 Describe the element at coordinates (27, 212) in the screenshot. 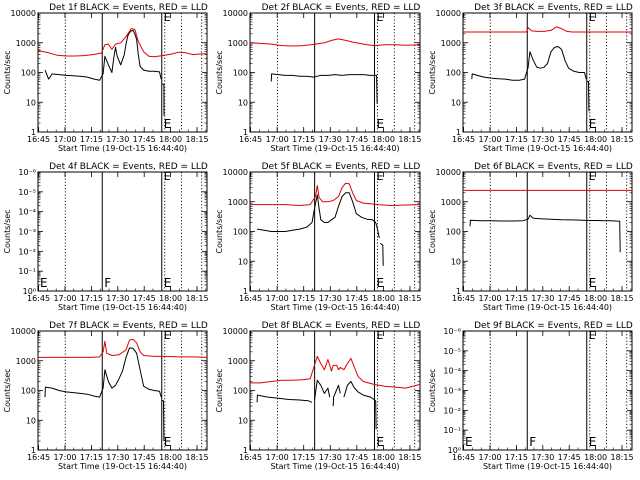

I see `y-tick-label: 10⁻⁴` at that location.